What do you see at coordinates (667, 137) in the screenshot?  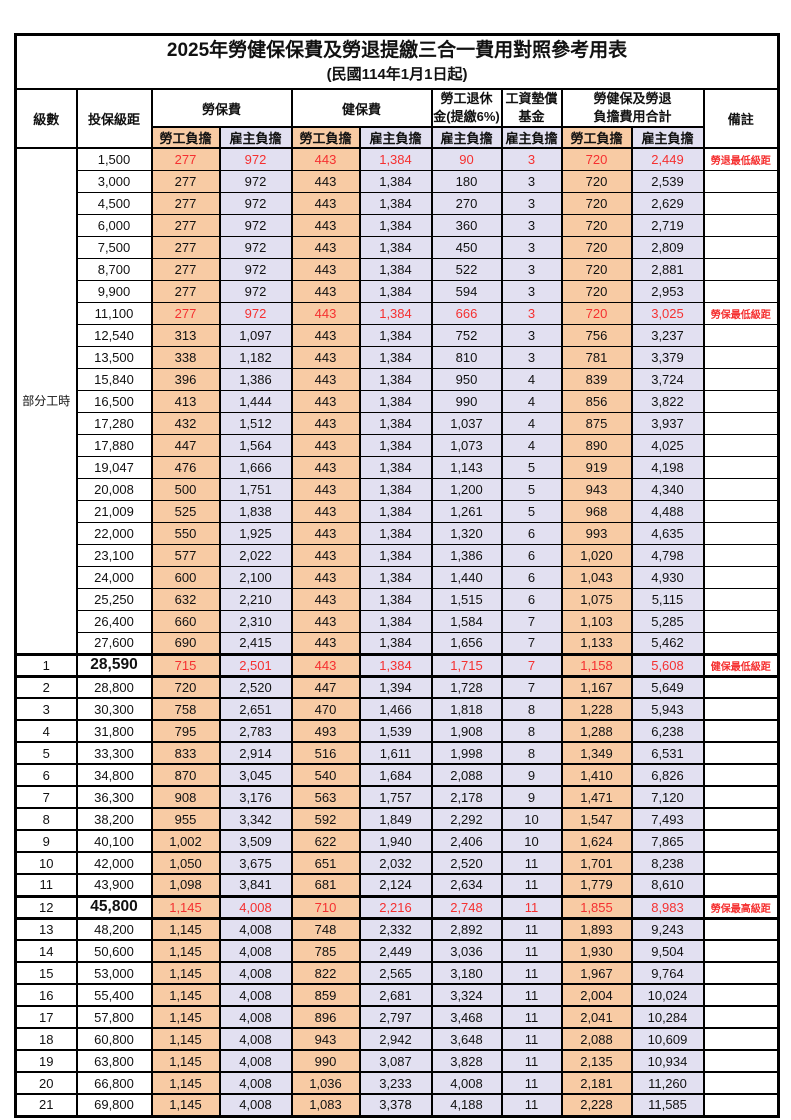 I see `subheader-total-employer: 雇主負擔` at bounding box center [667, 137].